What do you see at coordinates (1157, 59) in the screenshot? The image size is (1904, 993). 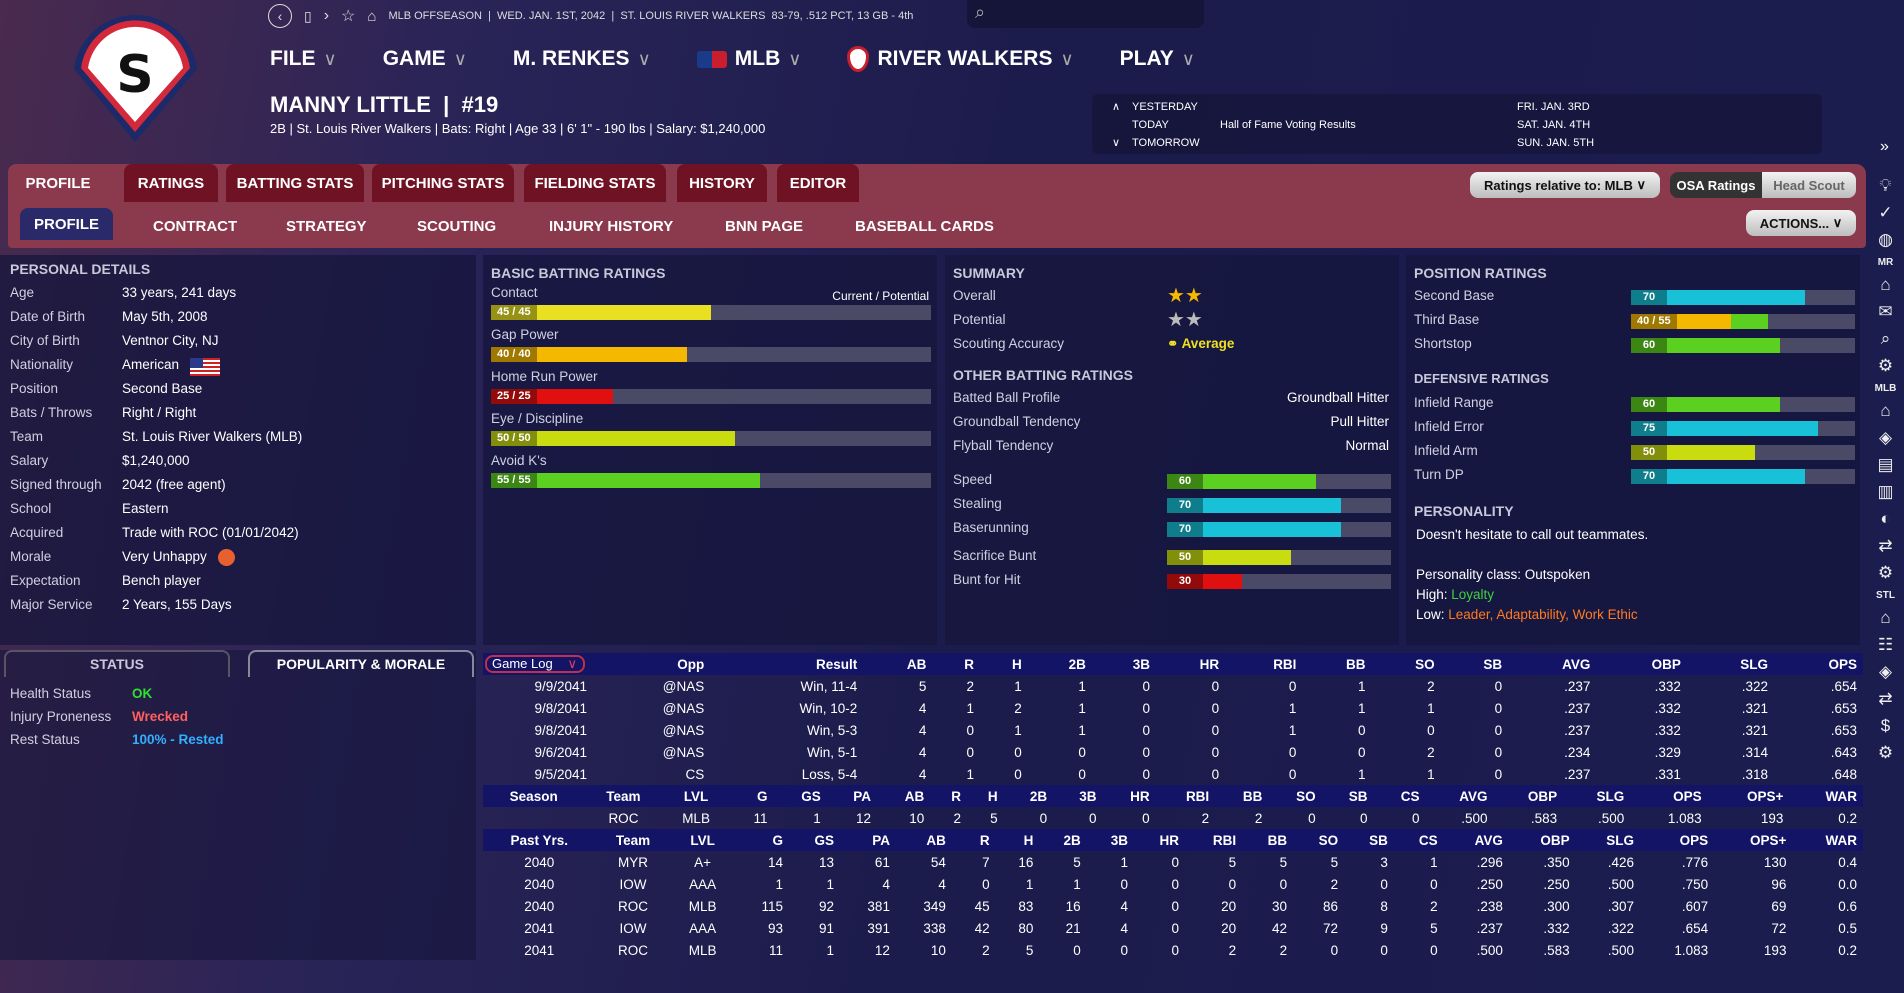 I see `menu-play: PLAY ∨` at bounding box center [1157, 59].